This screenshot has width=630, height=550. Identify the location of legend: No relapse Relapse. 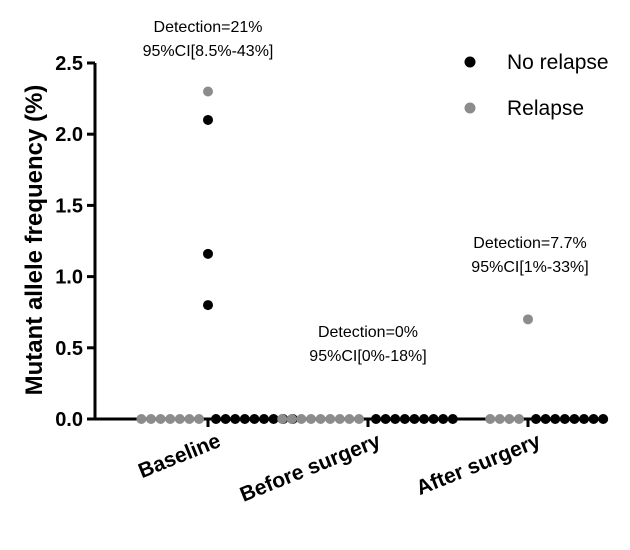
(536, 85).